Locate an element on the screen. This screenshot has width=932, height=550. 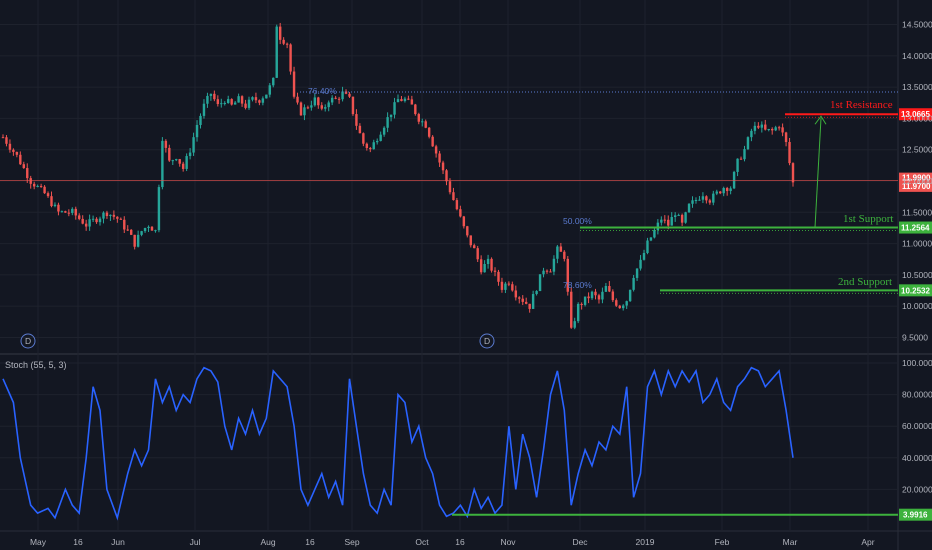
dividend-marker-label: D is located at coordinates (487, 341).